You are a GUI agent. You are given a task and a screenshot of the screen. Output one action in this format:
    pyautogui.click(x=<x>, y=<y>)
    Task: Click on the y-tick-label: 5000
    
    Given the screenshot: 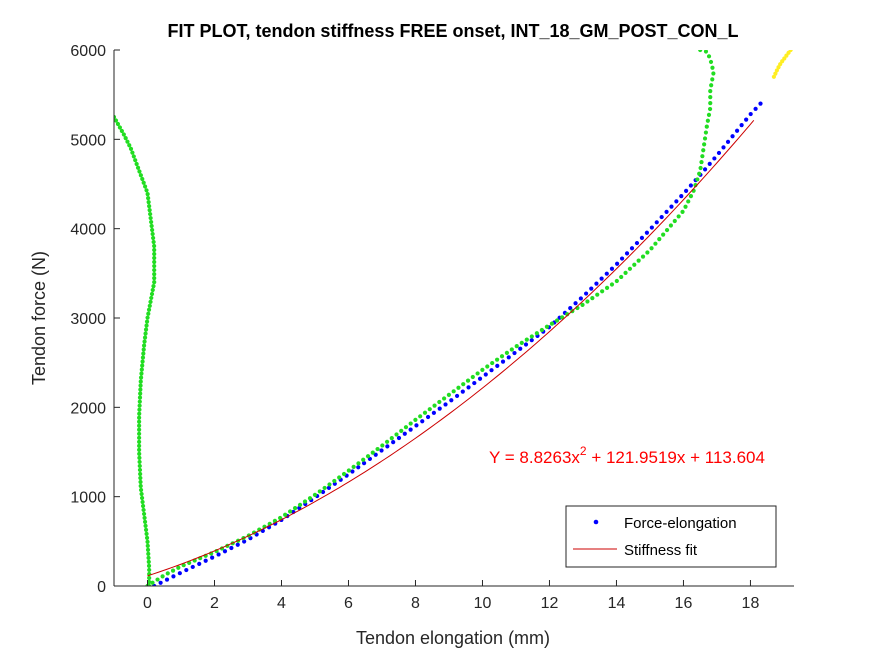 What is the action you would take?
    pyautogui.click(x=88, y=140)
    